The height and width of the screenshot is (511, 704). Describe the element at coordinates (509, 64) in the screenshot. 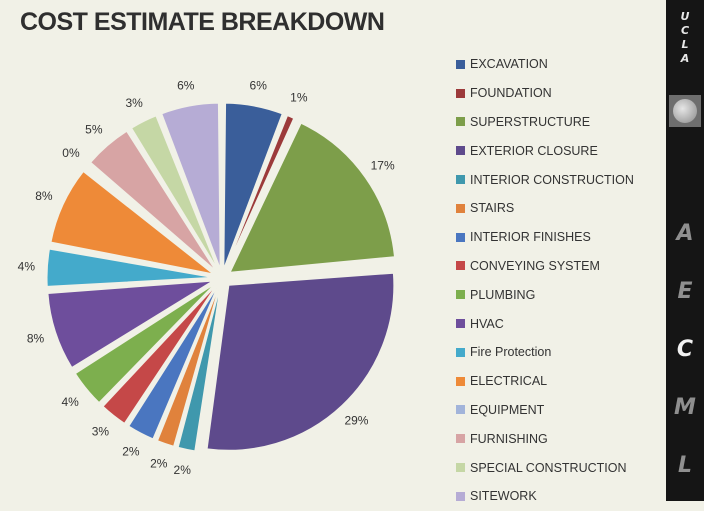

I see `legend-label: EXCAVATION` at that location.